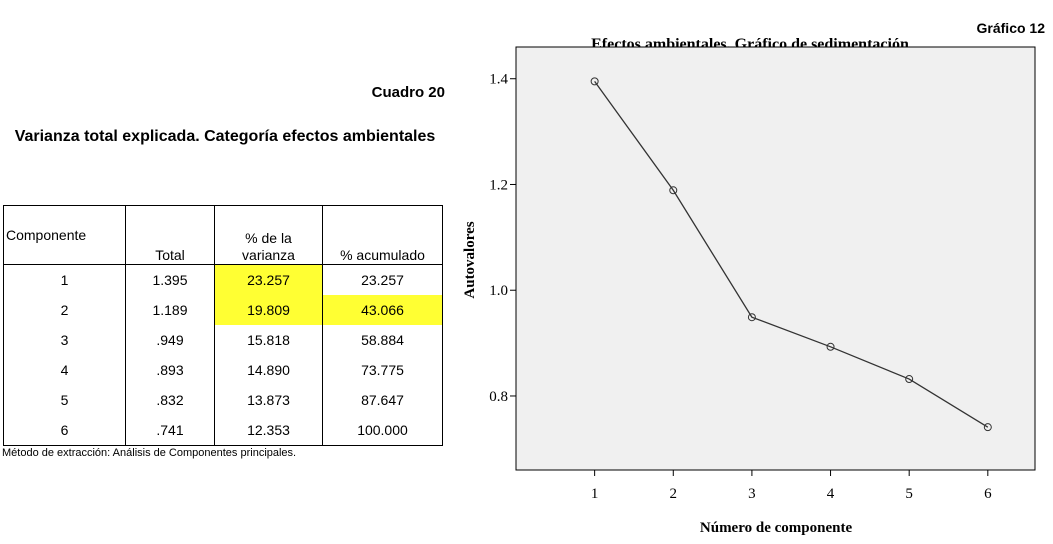 Image resolution: width=1053 pixels, height=544 pixels. Describe the element at coordinates (223, 340) in the screenshot. I see `data-row: 3.949 15.818 58.884` at that location.